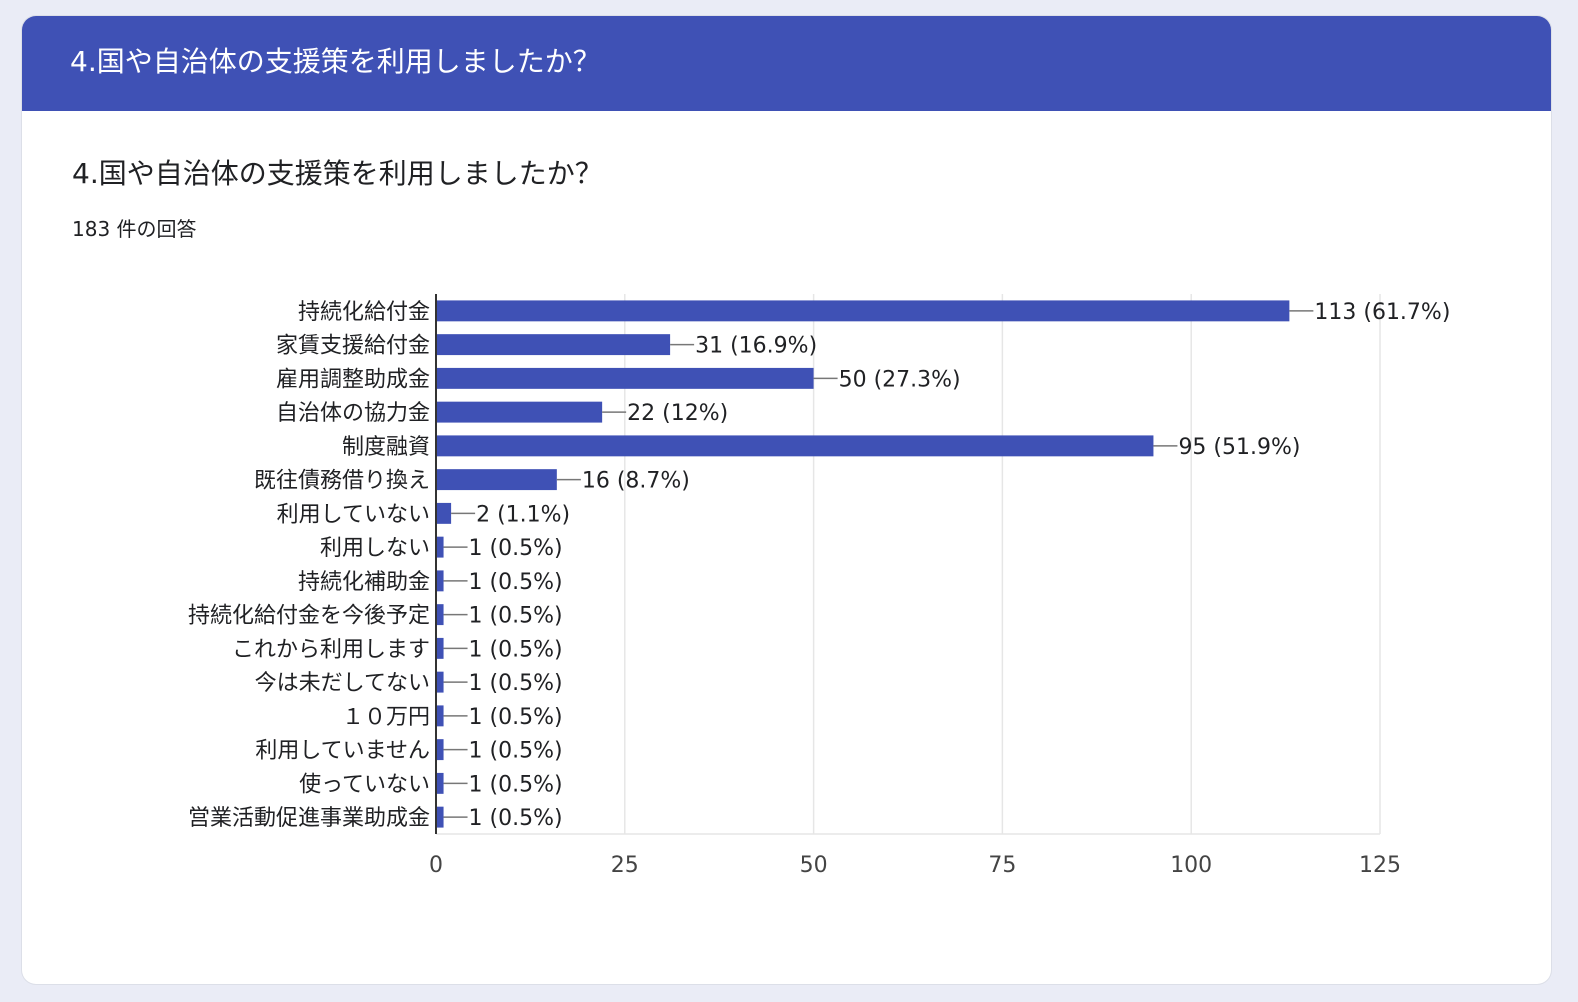 The height and width of the screenshot is (1002, 1578). I want to click on category-label: １０万円, so click(386, 717).